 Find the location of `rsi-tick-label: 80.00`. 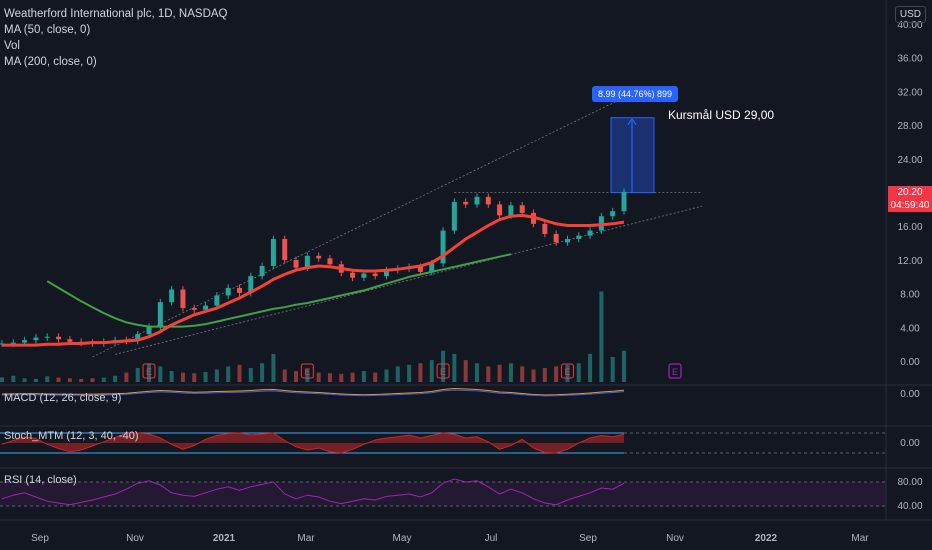

rsi-tick-label: 80.00 is located at coordinates (909, 482).